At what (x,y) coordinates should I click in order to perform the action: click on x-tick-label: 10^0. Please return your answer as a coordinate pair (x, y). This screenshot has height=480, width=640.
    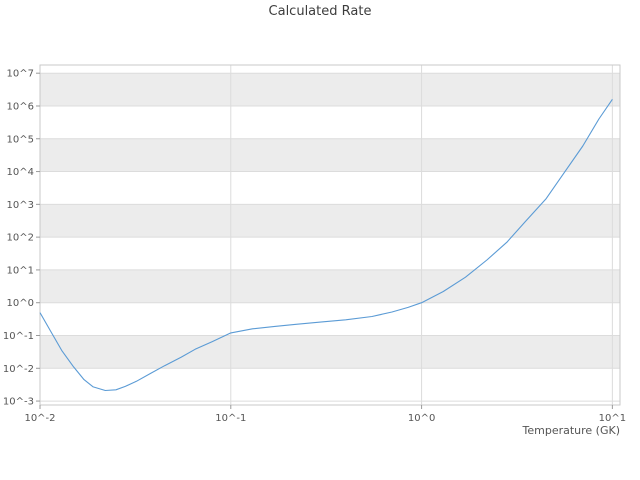
    Looking at the image, I should click on (421, 418).